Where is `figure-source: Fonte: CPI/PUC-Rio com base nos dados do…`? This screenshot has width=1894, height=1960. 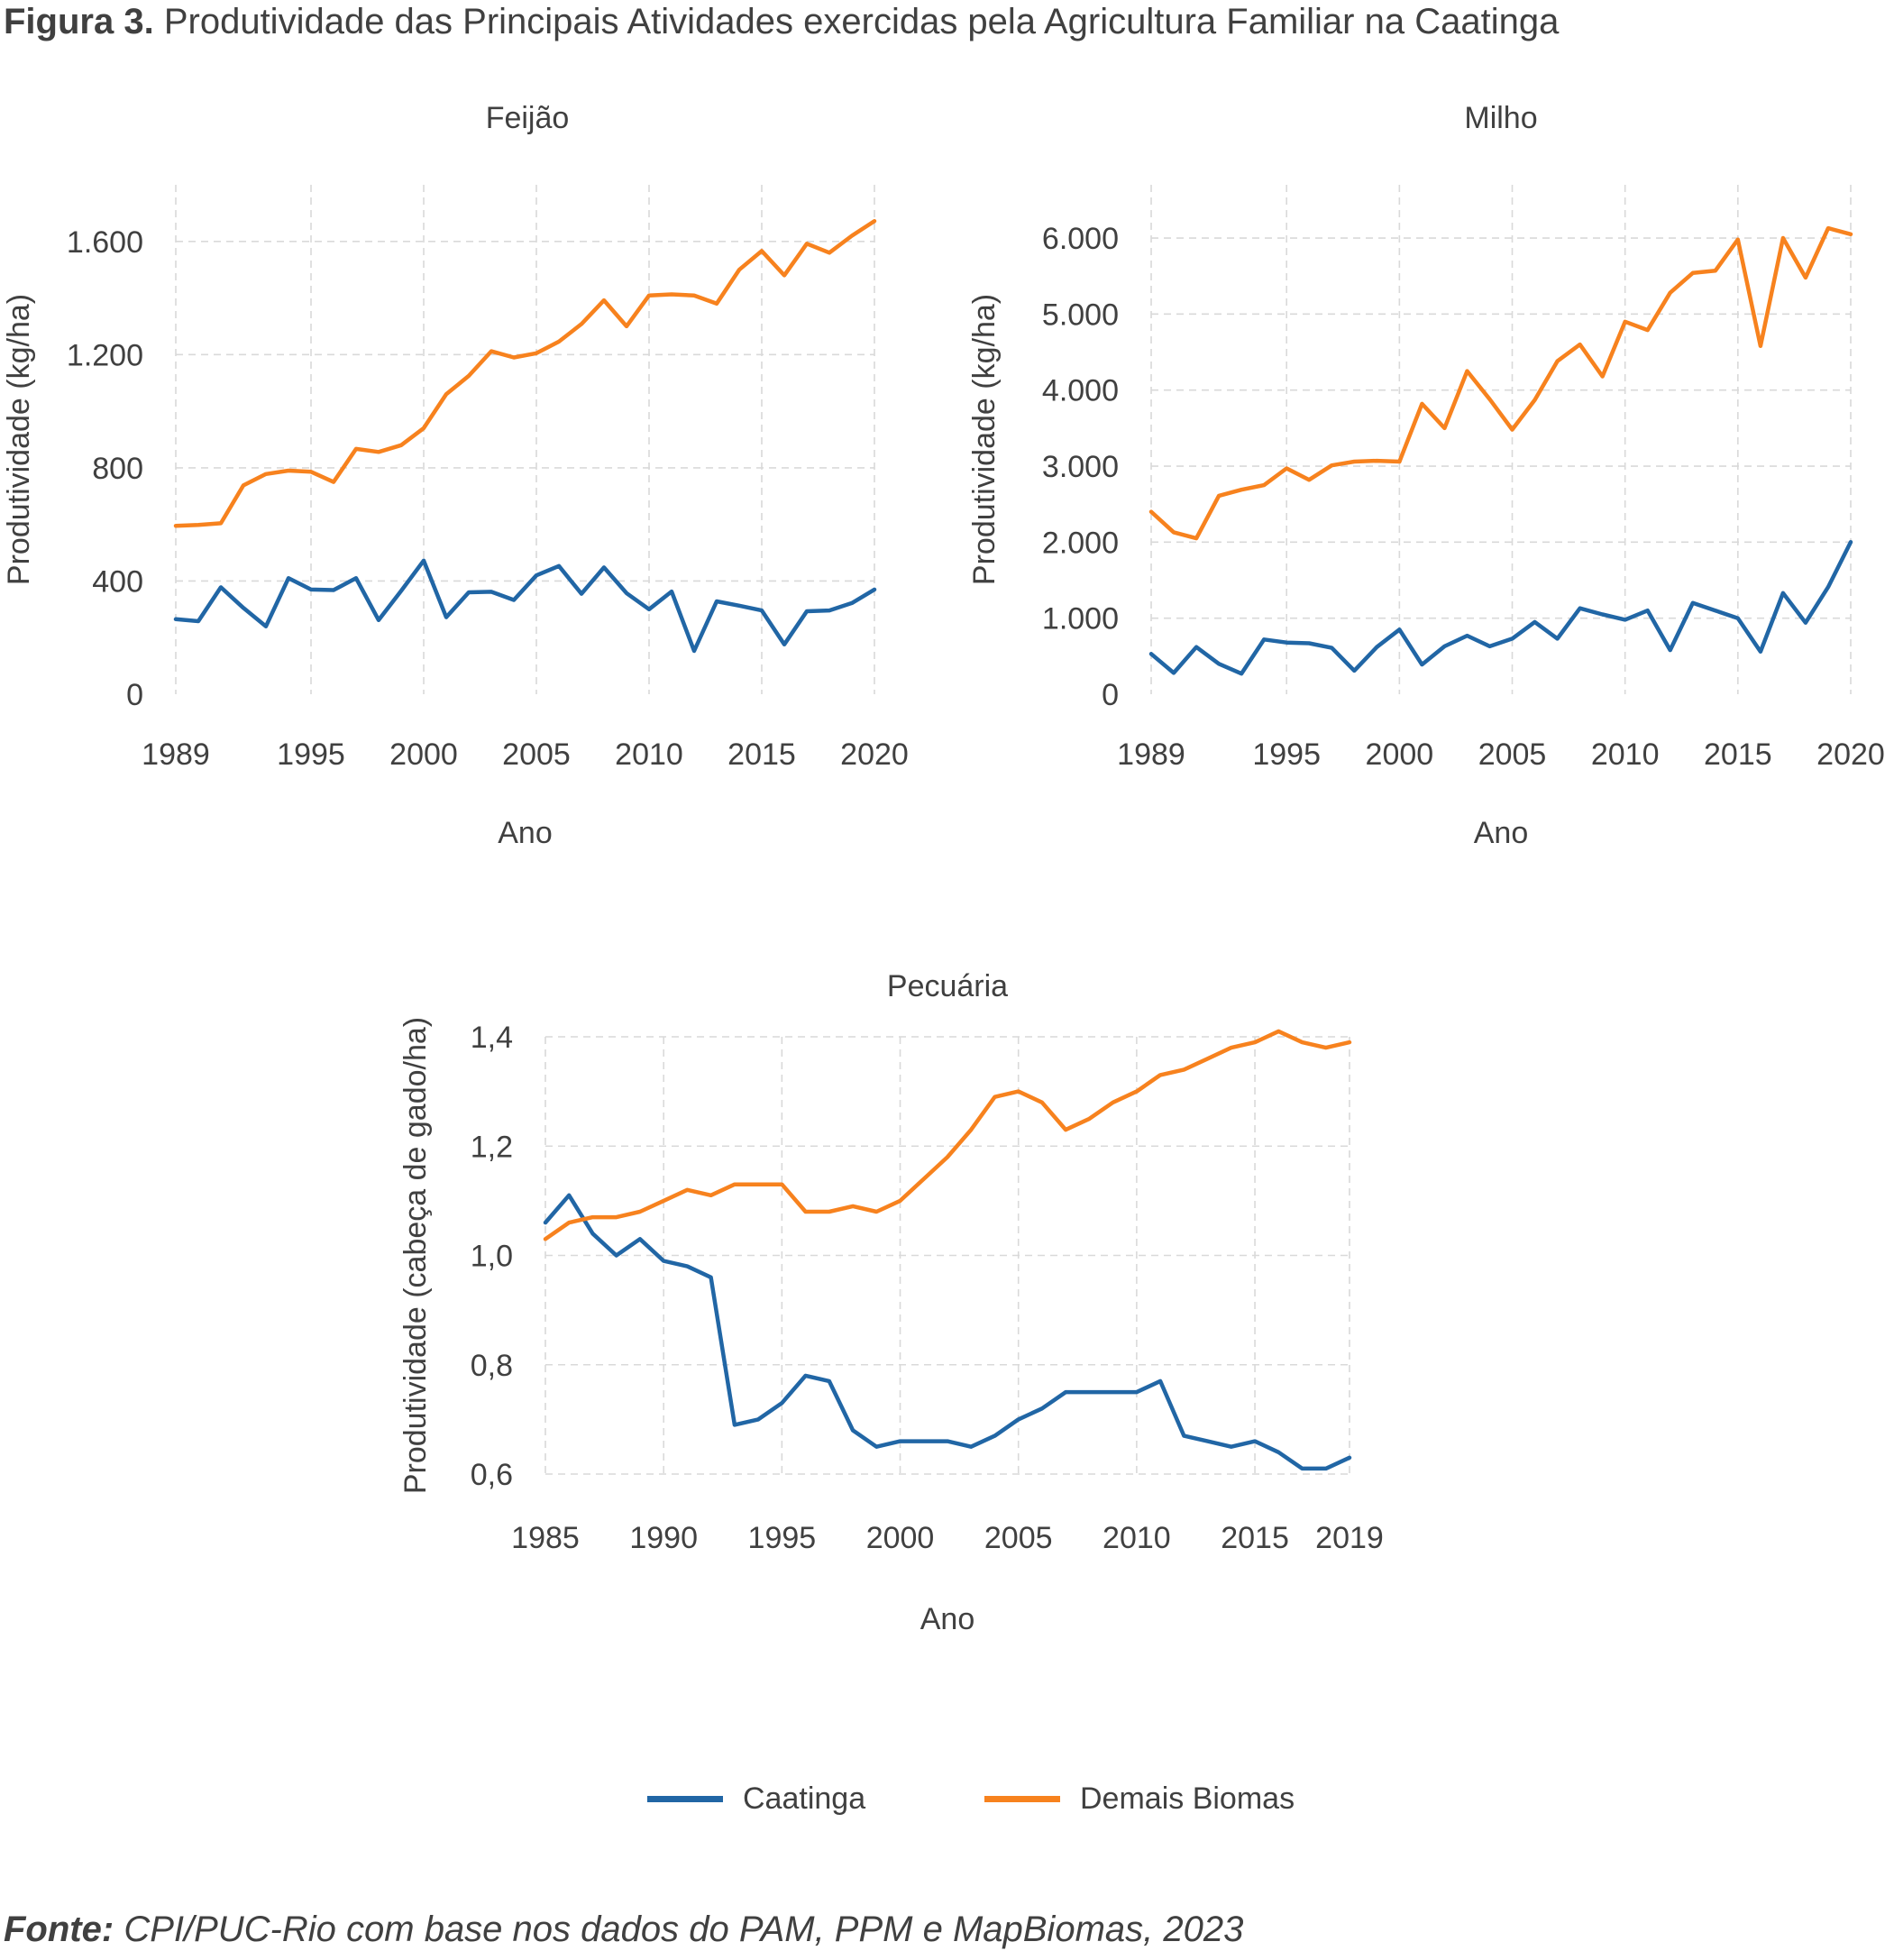 figure-source: Fonte: CPI/PUC-Rio com base nos dados do… is located at coordinates (623, 1930).